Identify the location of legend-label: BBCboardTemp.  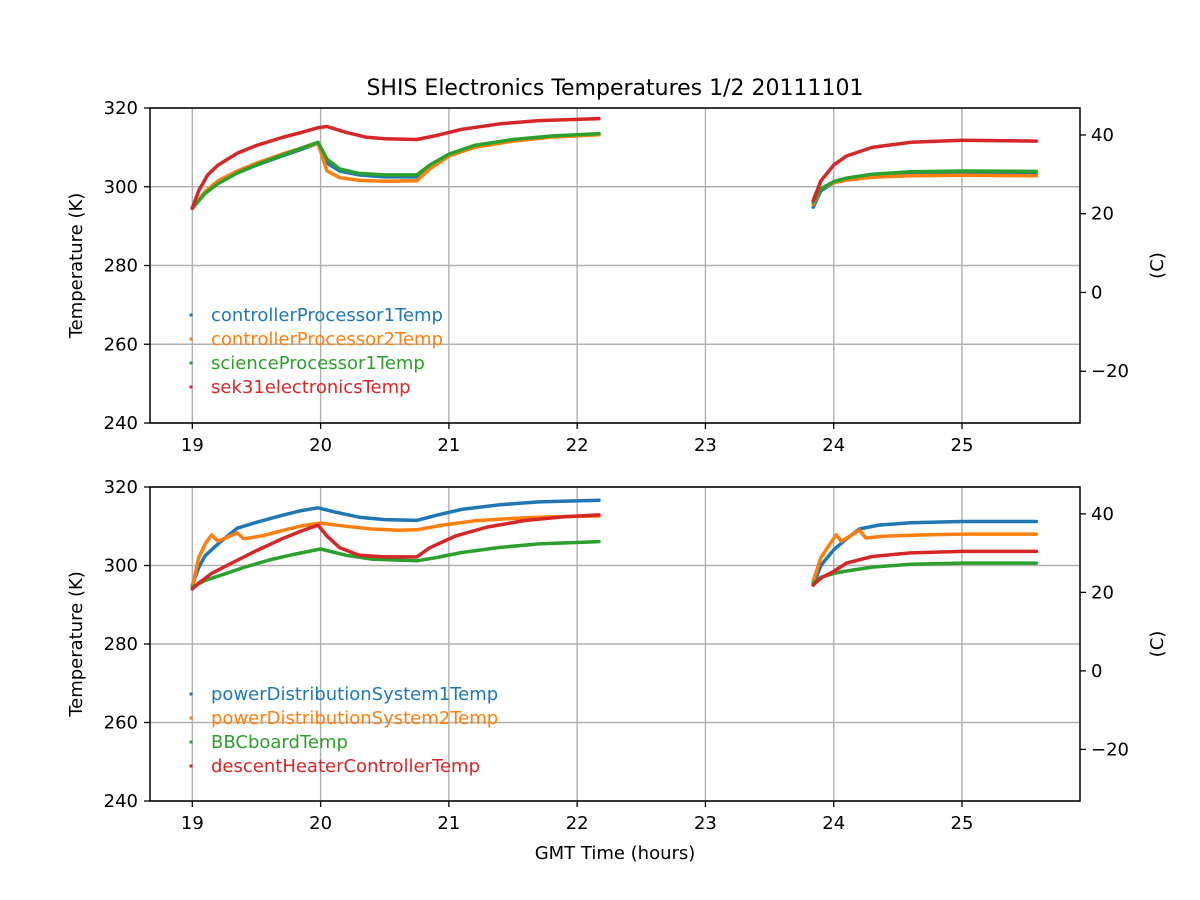
(279, 742).